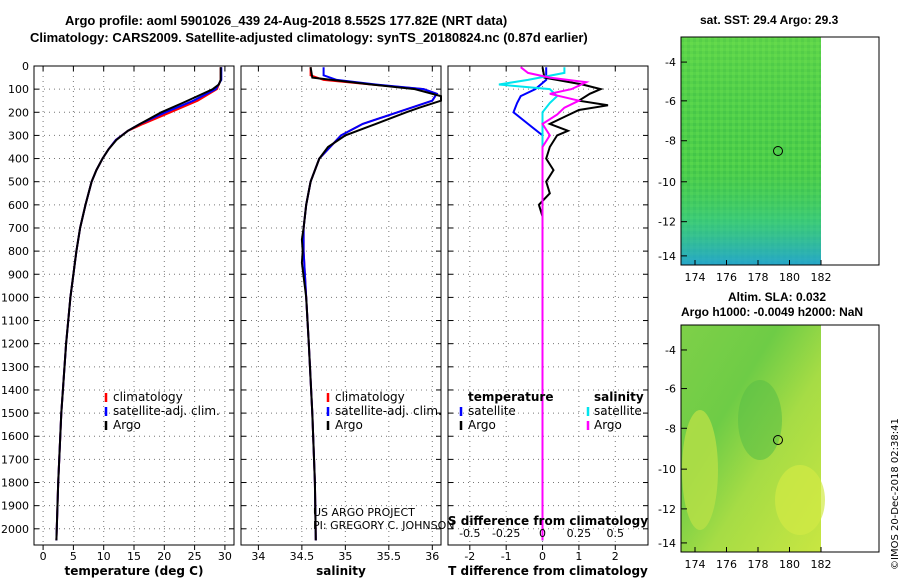  I want to click on map-lat-label: -8, so click(670, 428).